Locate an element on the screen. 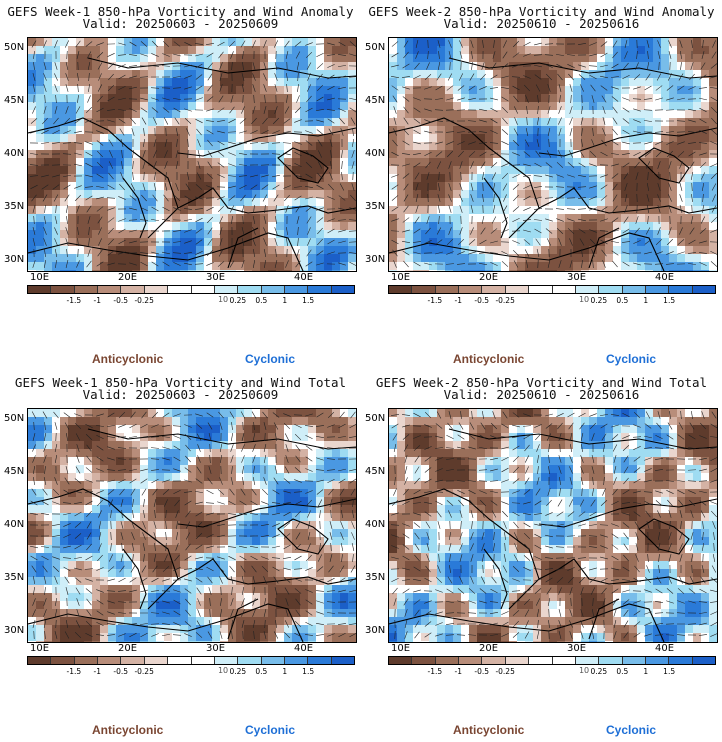  panel-valid-dates: Valid: 20250603 - 20250609 is located at coordinates (180, 23).